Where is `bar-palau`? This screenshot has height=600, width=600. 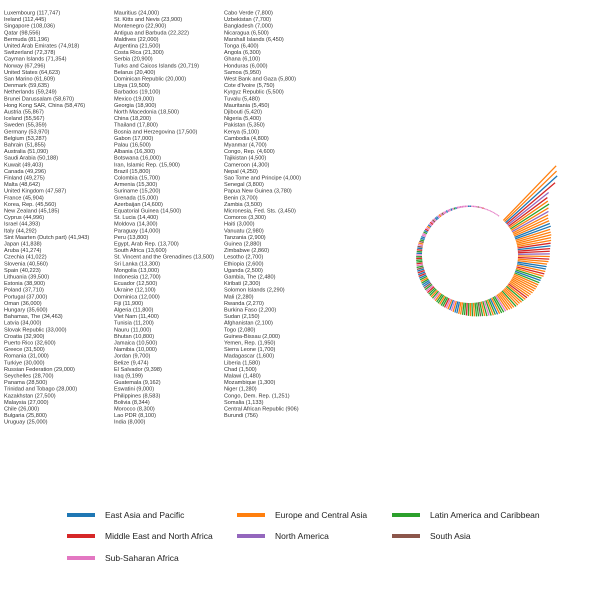 bar-palau is located at coordinates (451, 305).